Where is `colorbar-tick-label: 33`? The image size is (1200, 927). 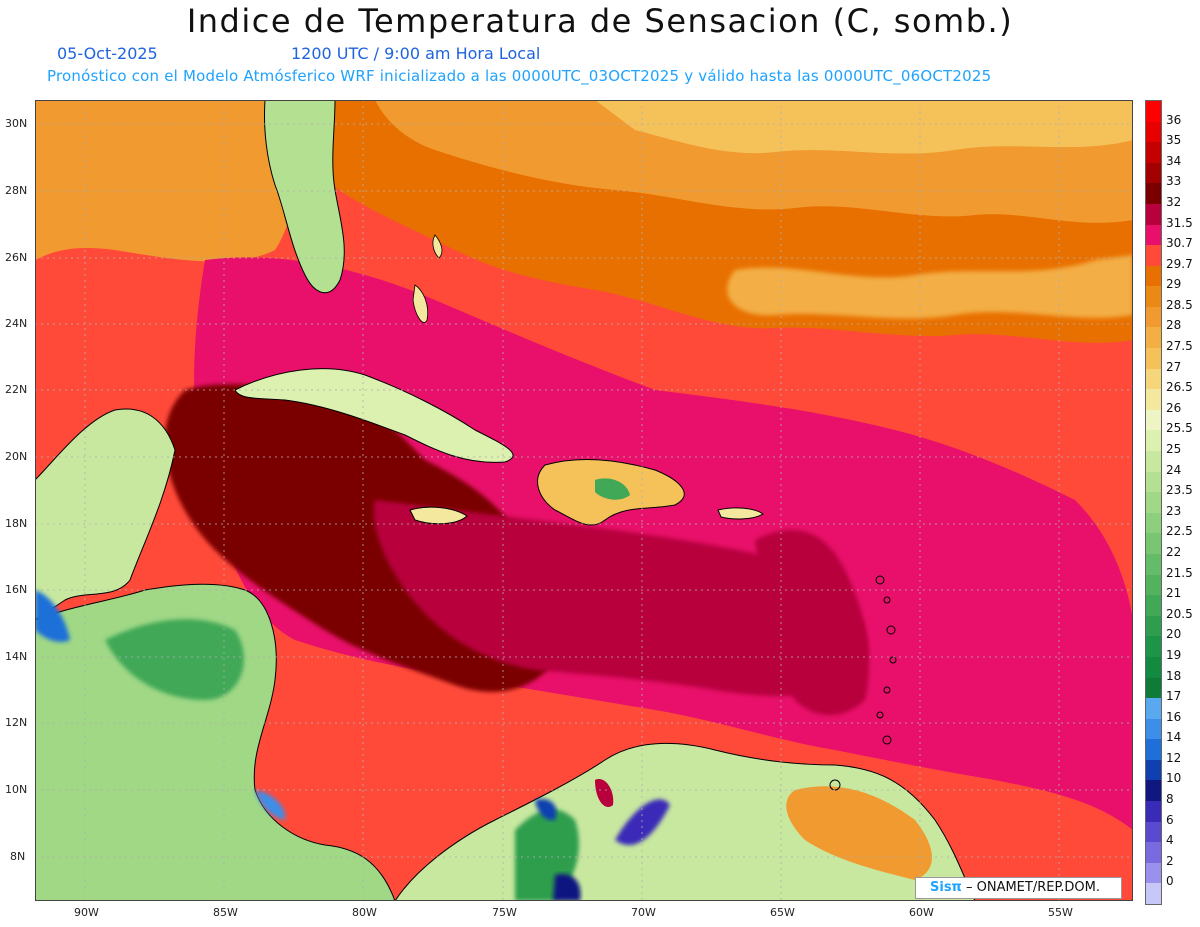
colorbar-tick-label: 33 is located at coordinates (1174, 181).